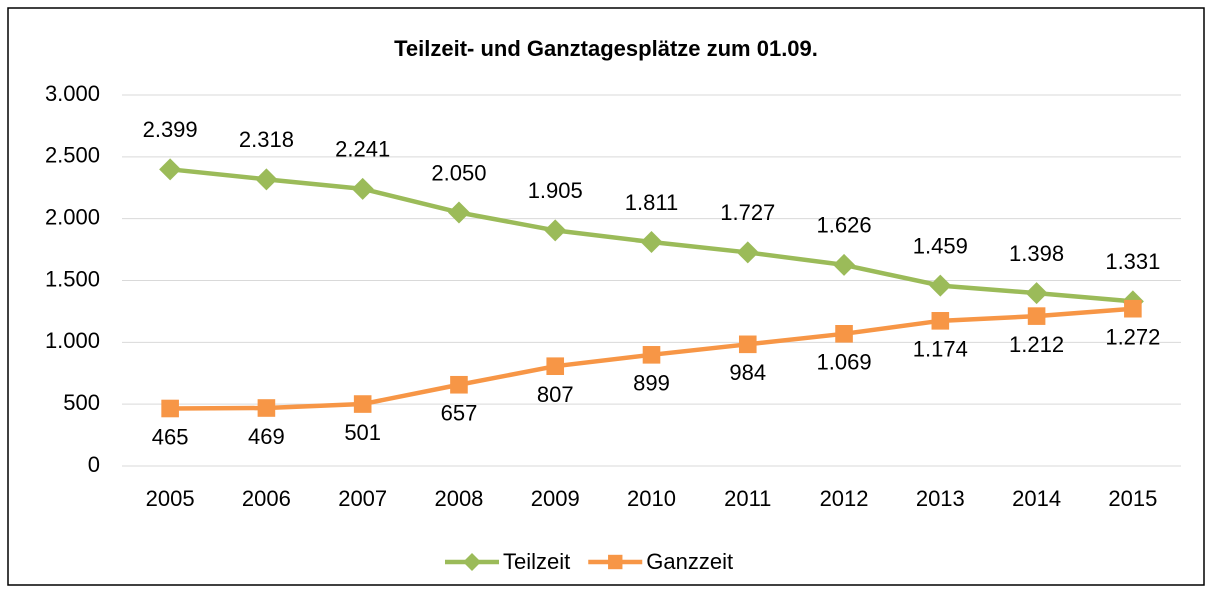  Describe the element at coordinates (170, 436) in the screenshot. I see `data-label: 465` at that location.